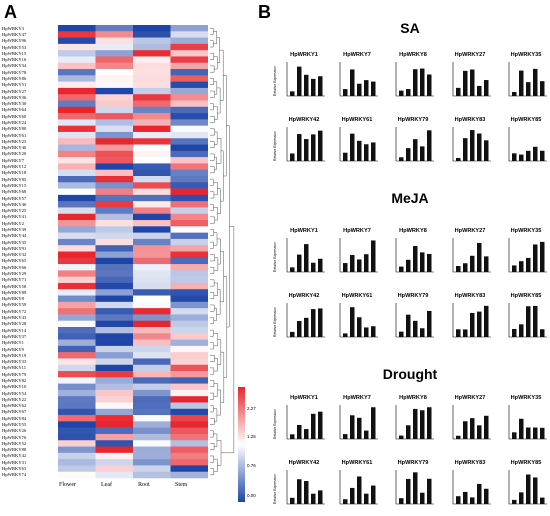 This screenshot has width=550, height=516. Describe the element at coordinates (264, 12) in the screenshot. I see `panel-b-label: B` at that location.